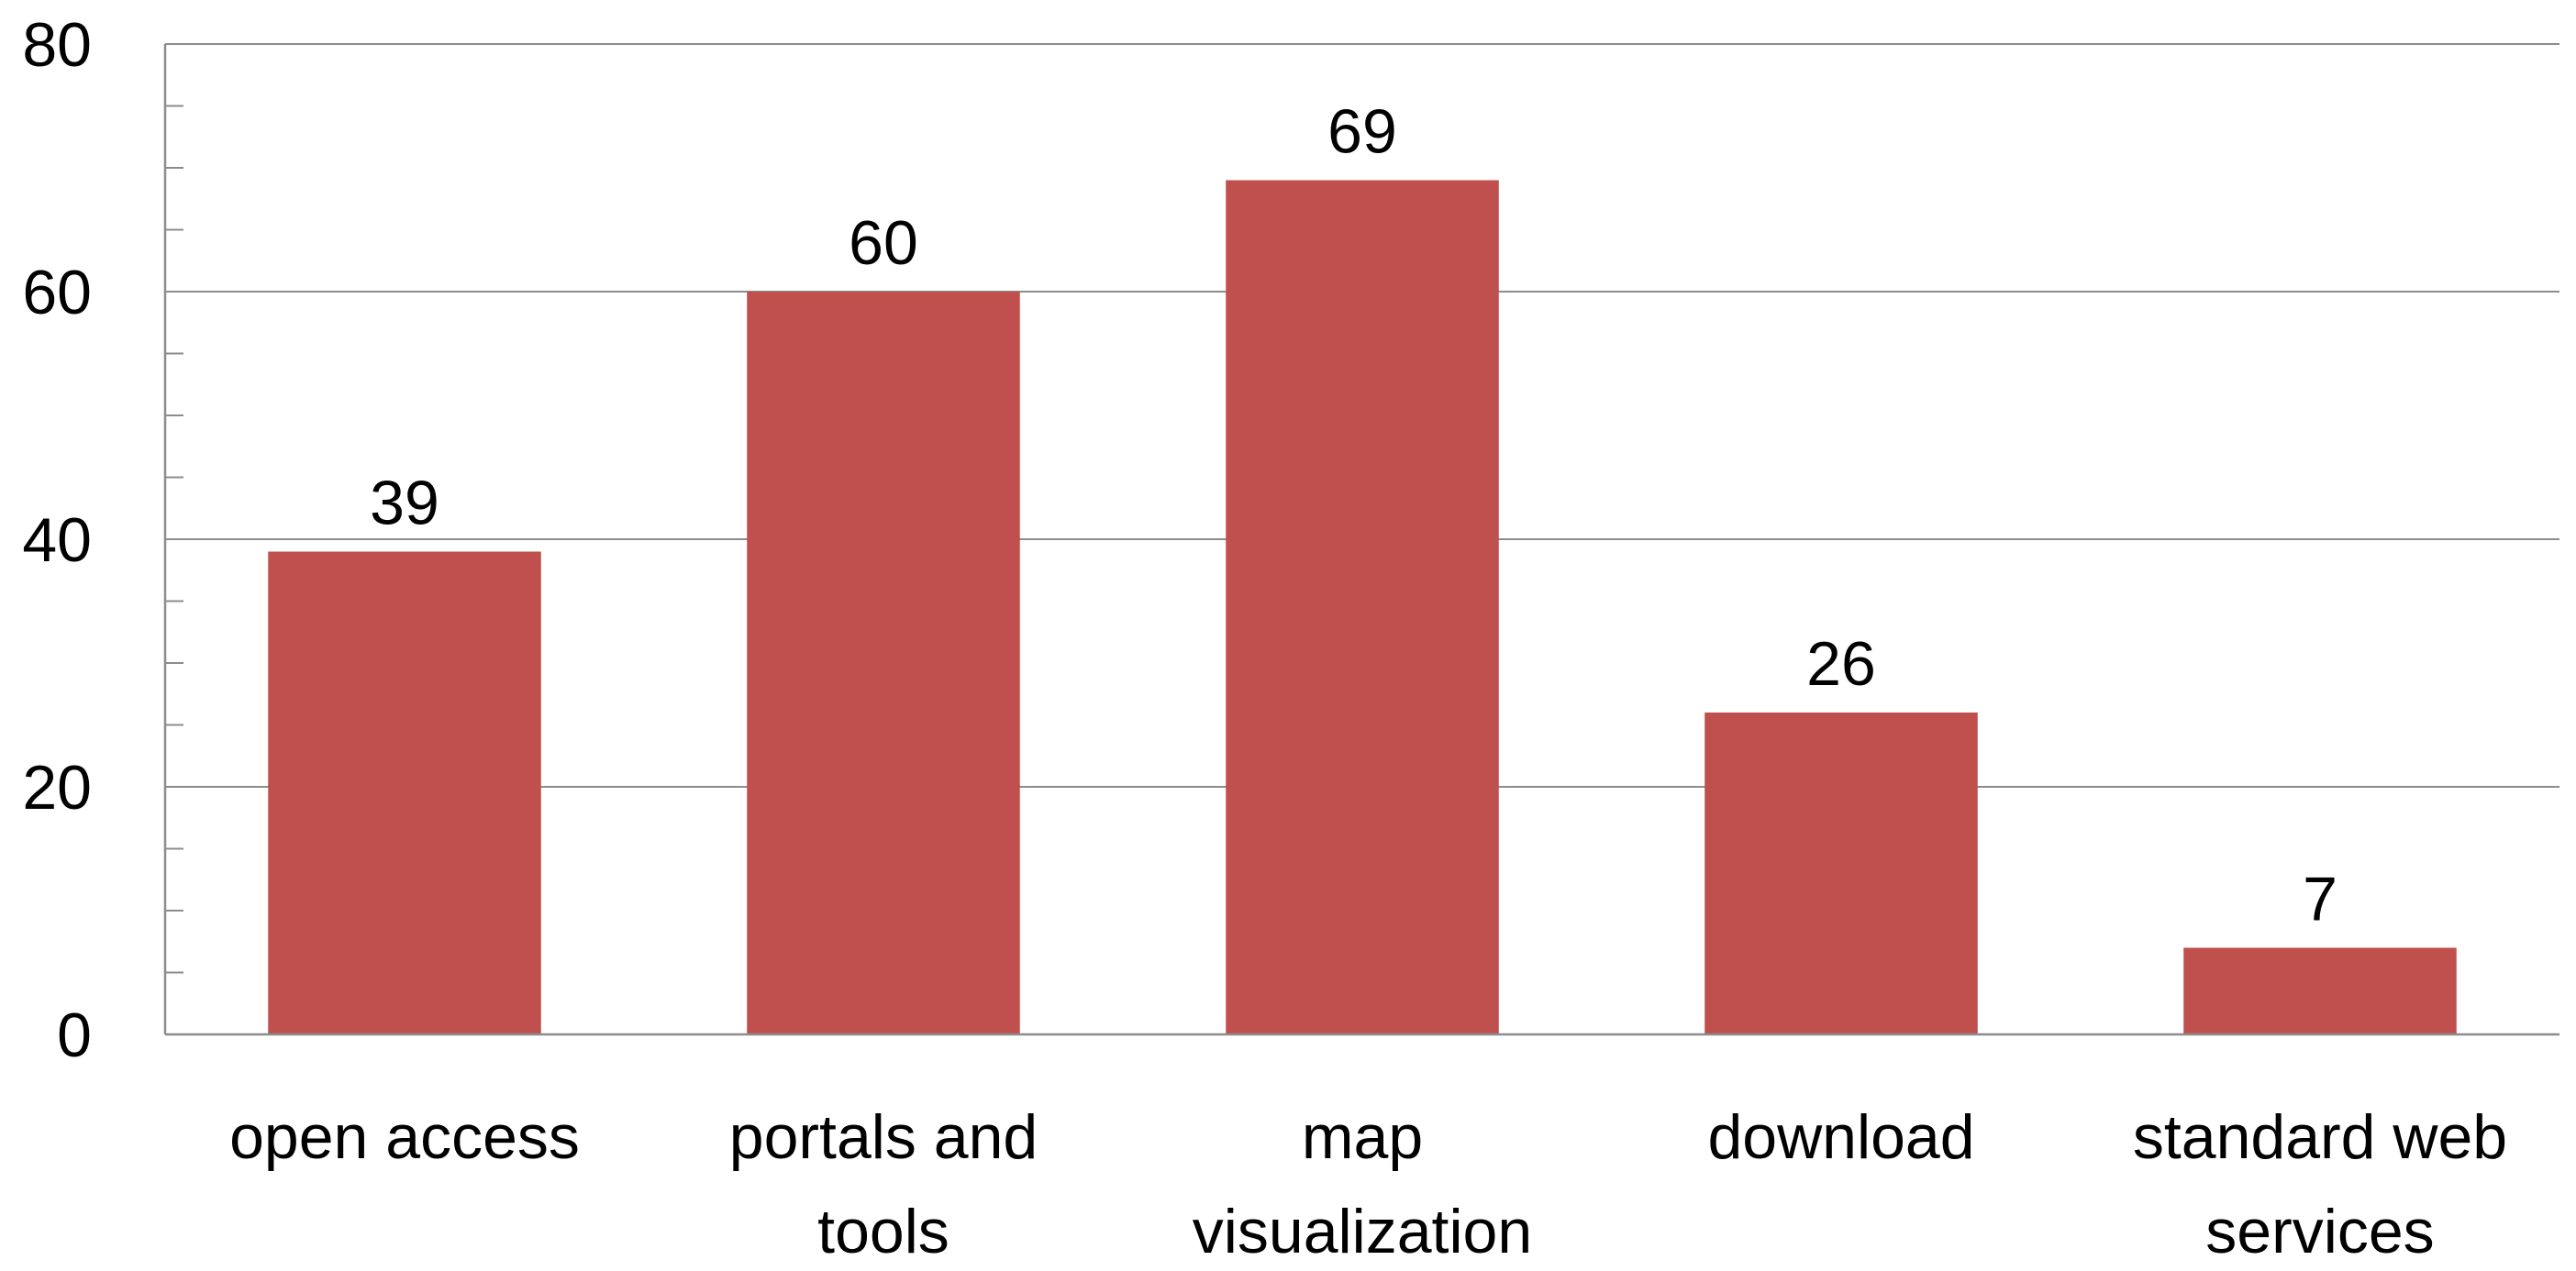  Describe the element at coordinates (57, 293) in the screenshot. I see `y-tick-label: 60` at that location.